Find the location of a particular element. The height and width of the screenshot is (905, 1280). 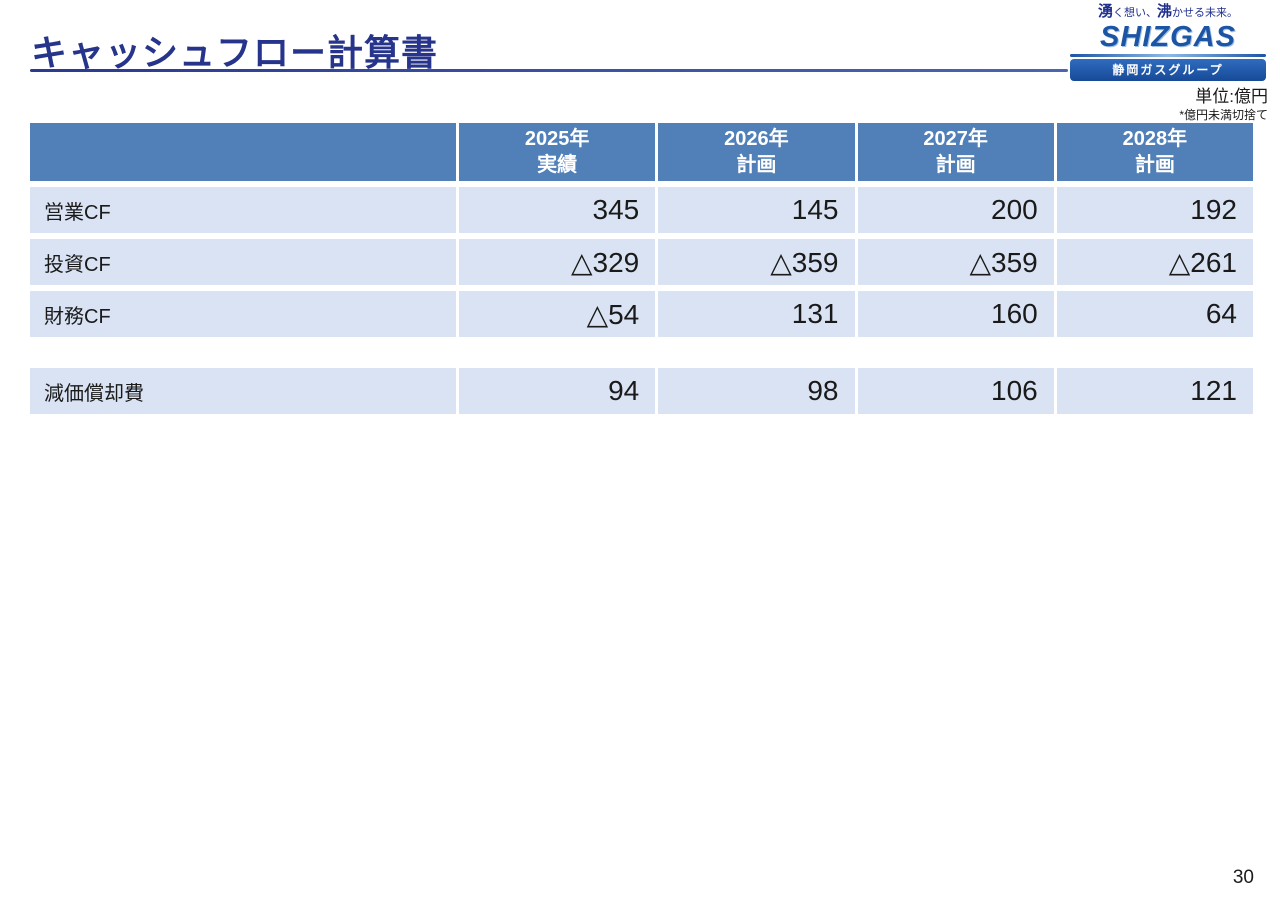

cell-value: 160 is located at coordinates (955, 314).